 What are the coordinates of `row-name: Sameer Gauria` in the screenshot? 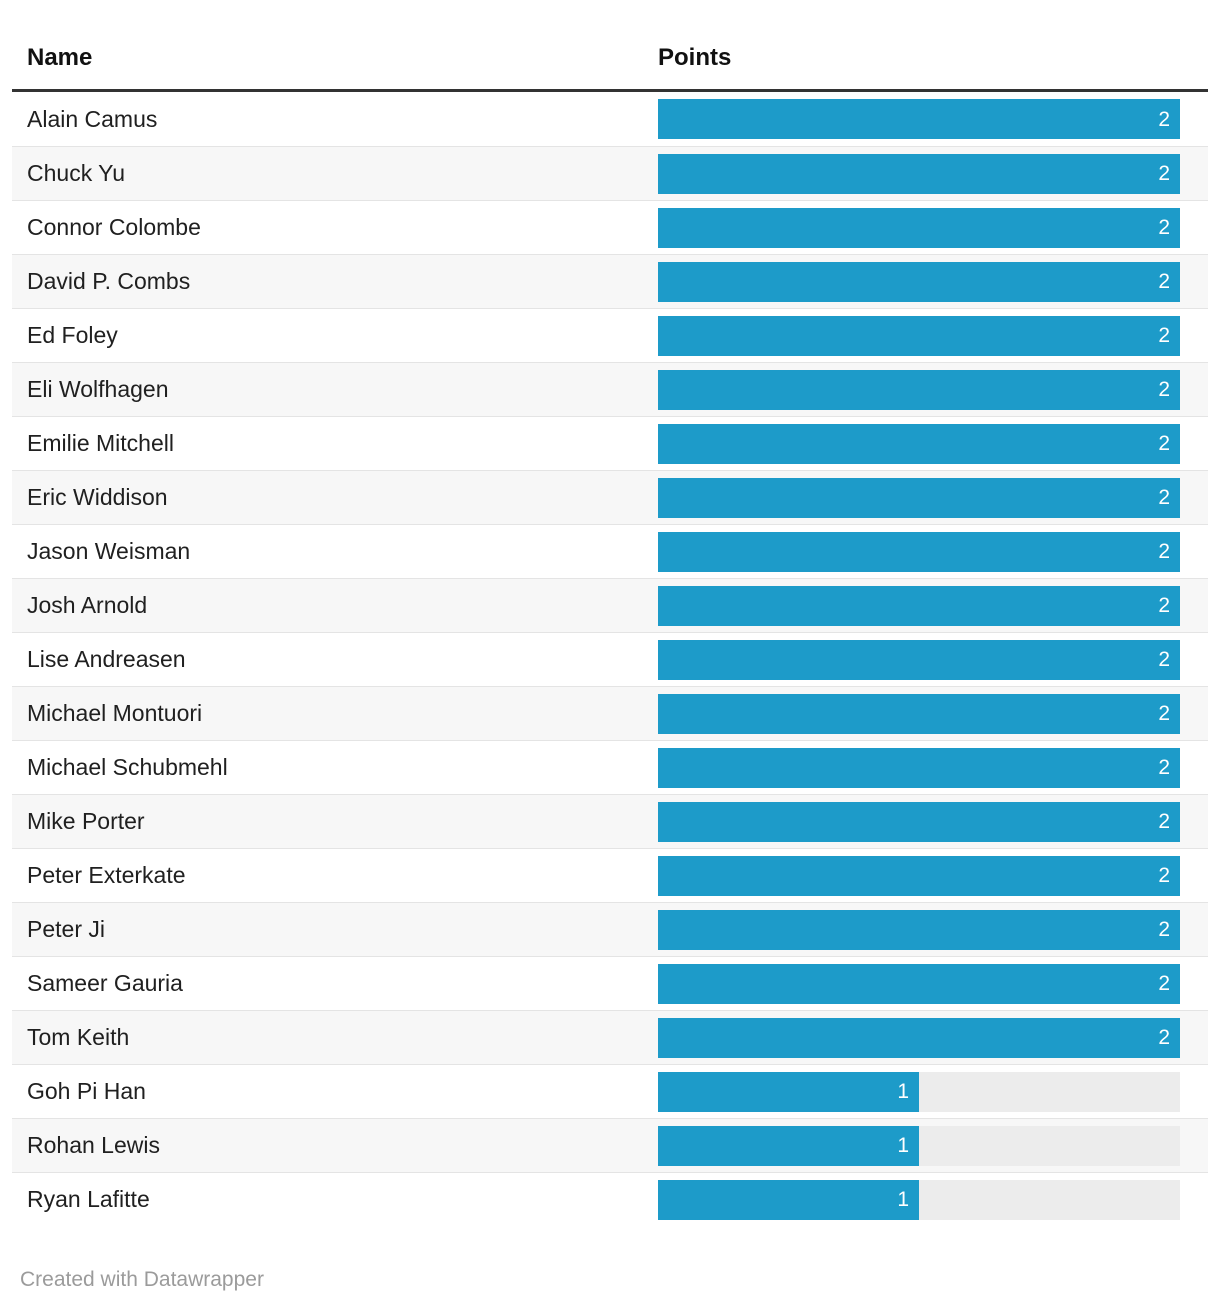 It's located at (105, 983).